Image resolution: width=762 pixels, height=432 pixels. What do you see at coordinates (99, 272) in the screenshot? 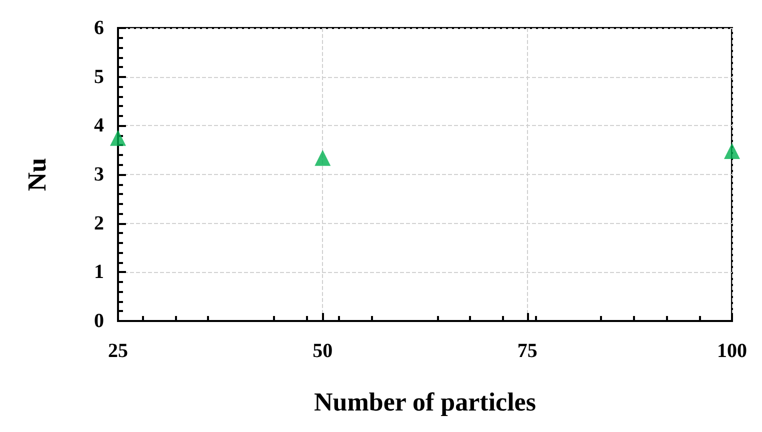
I see `y-tick-label: 1` at bounding box center [99, 272].